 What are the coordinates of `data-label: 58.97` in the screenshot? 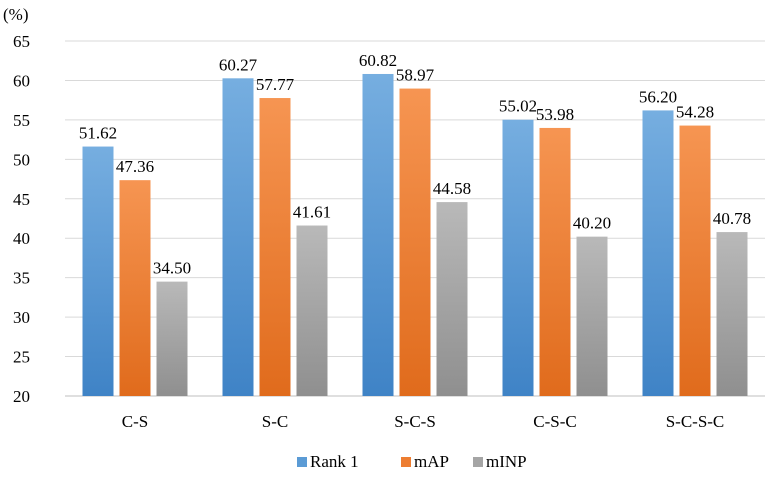 It's located at (415, 75).